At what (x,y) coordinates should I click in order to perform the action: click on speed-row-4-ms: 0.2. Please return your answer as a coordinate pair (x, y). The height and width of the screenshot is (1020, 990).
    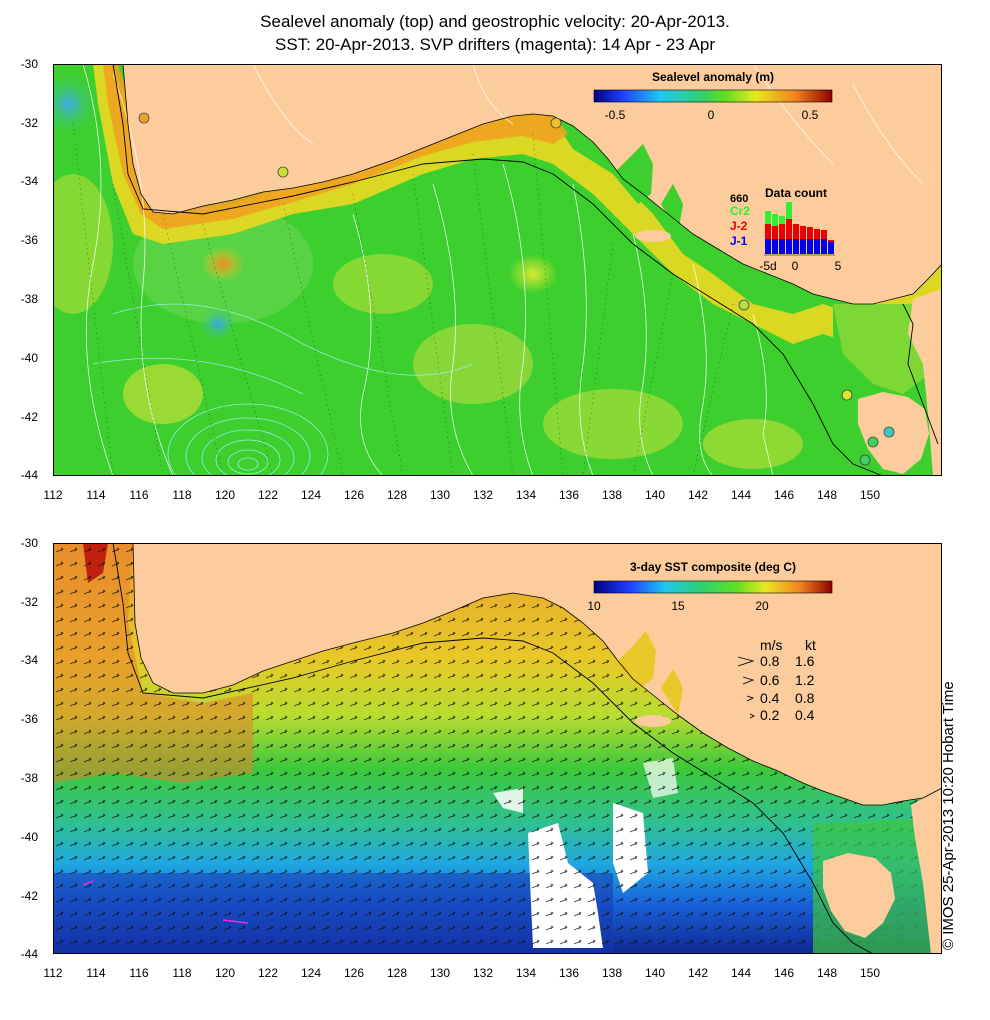
    Looking at the image, I should click on (770, 715).